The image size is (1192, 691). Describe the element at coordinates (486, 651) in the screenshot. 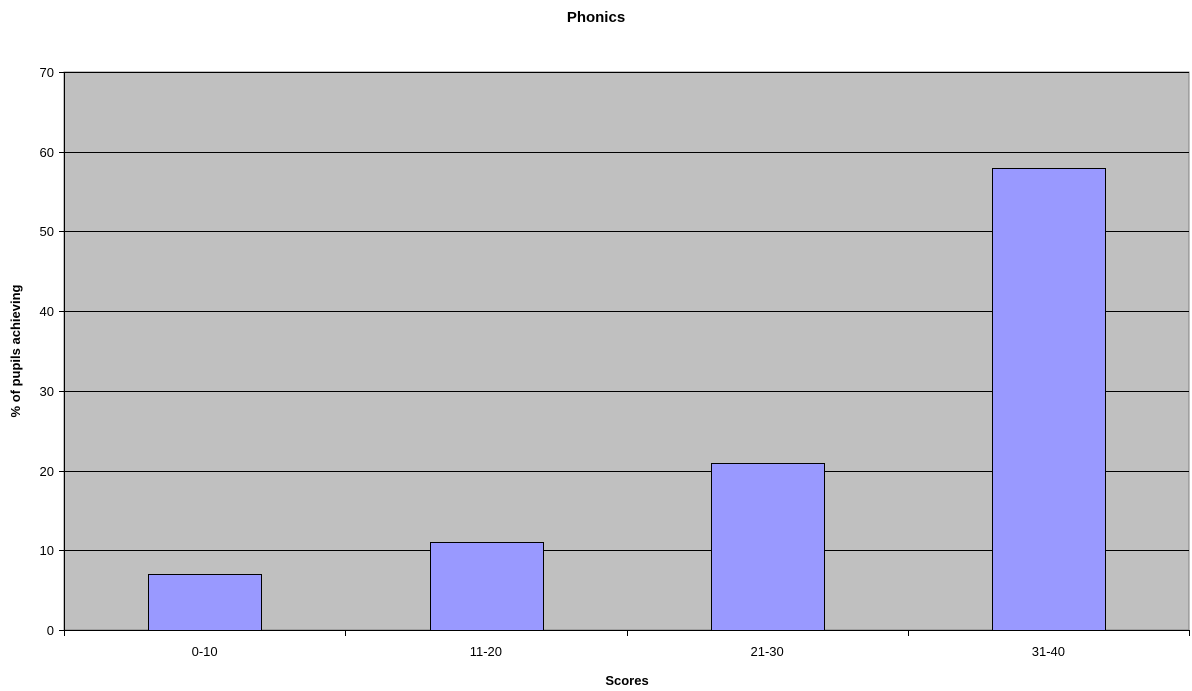

I see `x-tick-label: 11-20` at that location.